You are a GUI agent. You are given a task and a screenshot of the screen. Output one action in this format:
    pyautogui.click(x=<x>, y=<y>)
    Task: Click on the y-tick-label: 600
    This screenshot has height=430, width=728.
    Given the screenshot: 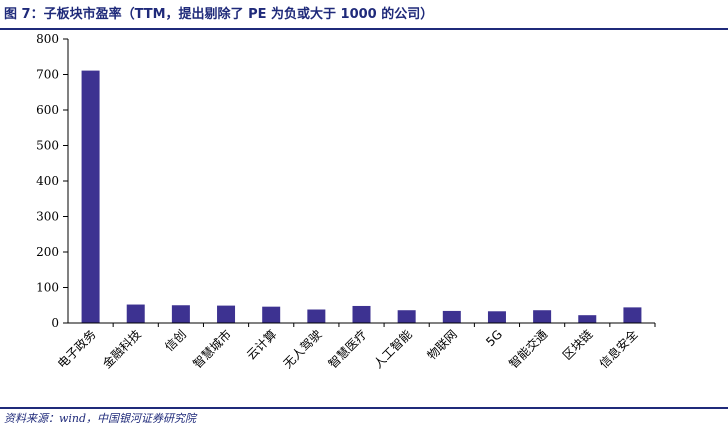 What is the action you would take?
    pyautogui.click(x=47, y=110)
    